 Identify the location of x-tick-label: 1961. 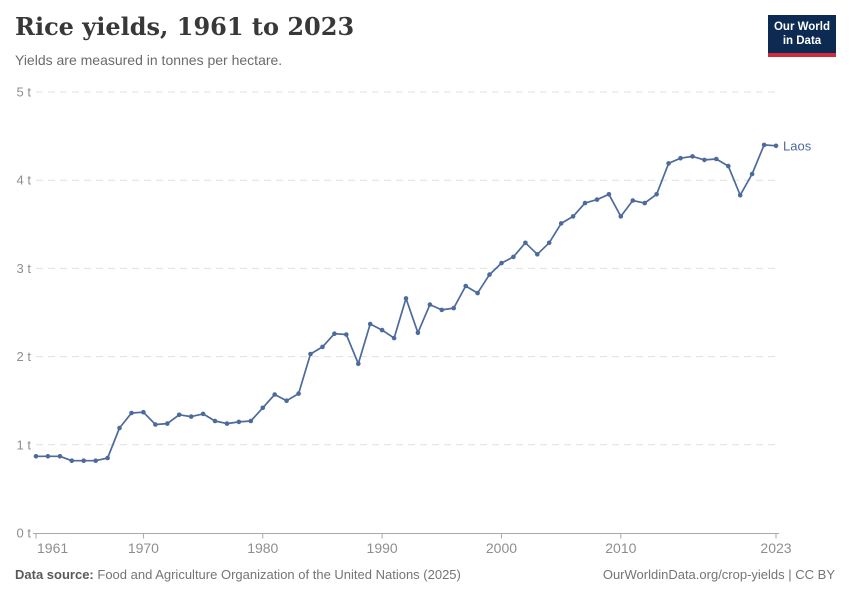
(52, 548).